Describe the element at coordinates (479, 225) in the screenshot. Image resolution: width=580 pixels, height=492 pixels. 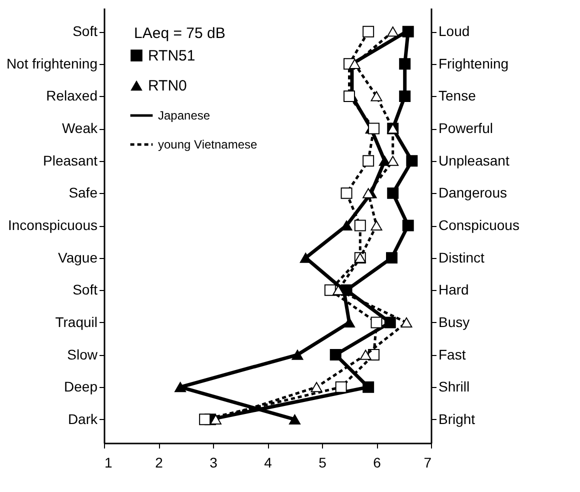
I see `y2-tick-label: Conspicuous` at that location.